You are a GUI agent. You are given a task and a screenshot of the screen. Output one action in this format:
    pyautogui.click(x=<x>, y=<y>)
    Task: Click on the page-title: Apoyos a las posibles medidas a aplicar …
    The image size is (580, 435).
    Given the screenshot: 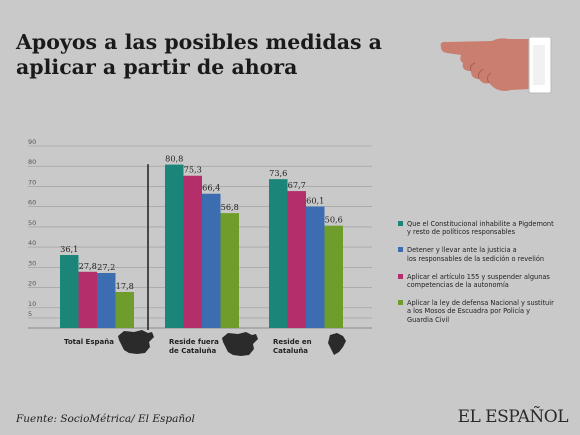 What is the action you would take?
    pyautogui.click(x=199, y=54)
    